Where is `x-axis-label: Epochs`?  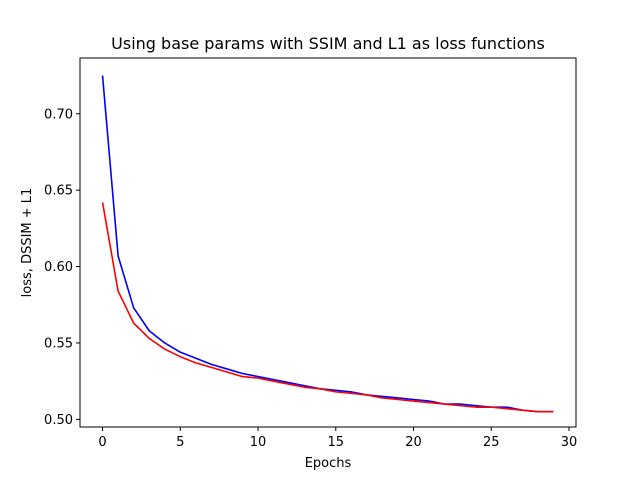 x-axis-label: Epochs is located at coordinates (328, 463).